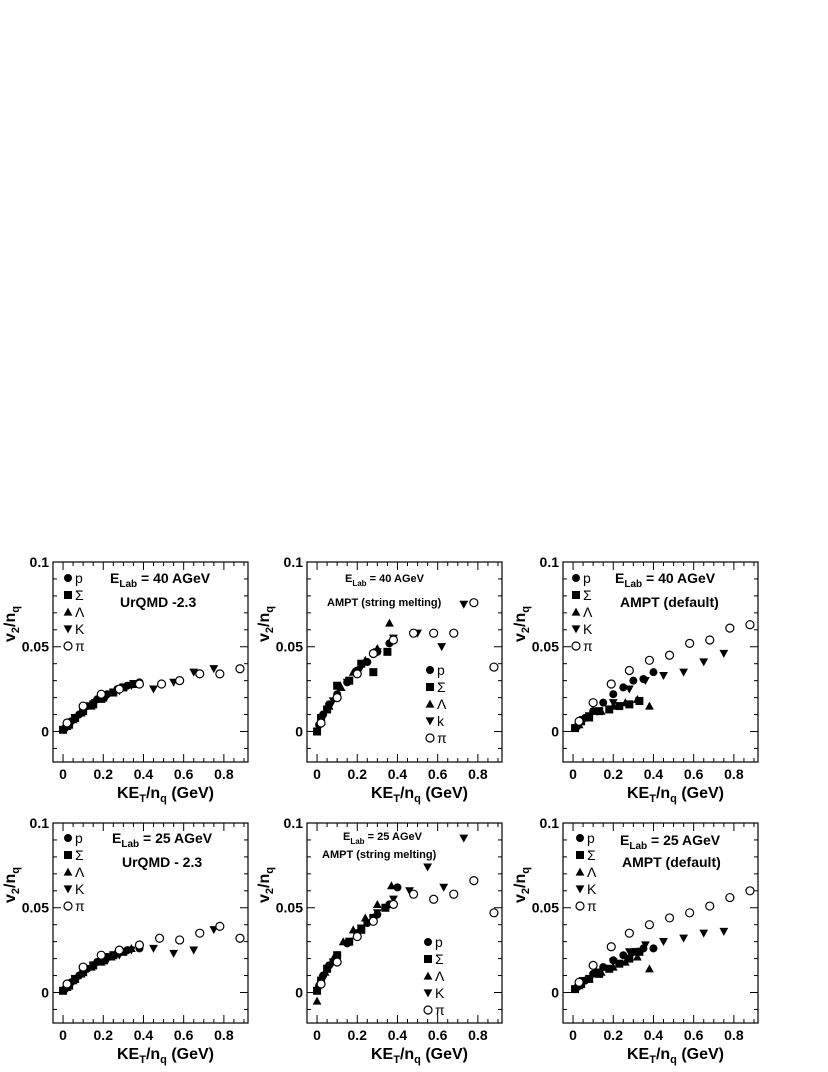 The image size is (828, 1072). I want to click on x-tick-label: 0.8, so click(734, 1035).